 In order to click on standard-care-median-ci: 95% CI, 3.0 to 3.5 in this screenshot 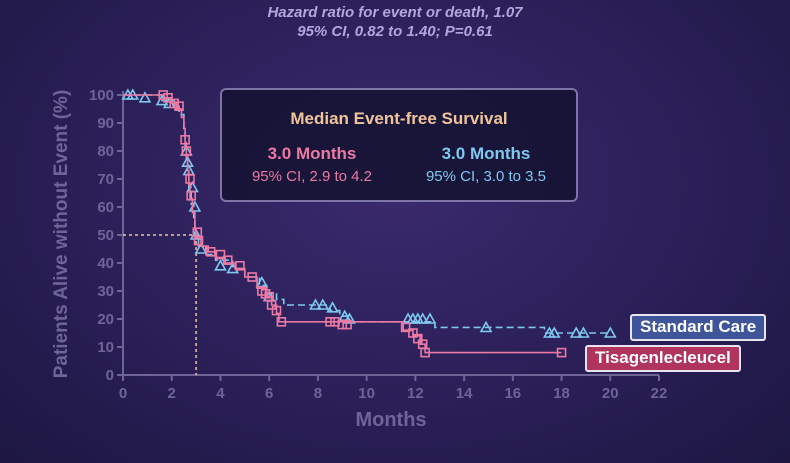, I will do `click(486, 176)`.